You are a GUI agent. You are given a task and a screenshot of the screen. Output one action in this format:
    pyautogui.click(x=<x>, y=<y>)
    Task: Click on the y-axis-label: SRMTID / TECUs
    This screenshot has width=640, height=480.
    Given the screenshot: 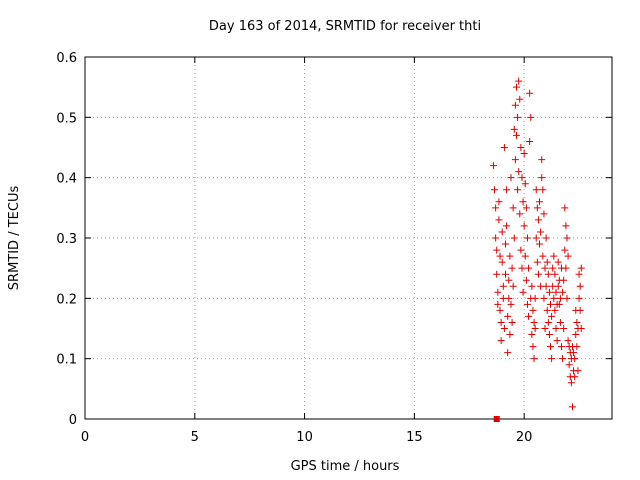 What is the action you would take?
    pyautogui.click(x=14, y=238)
    